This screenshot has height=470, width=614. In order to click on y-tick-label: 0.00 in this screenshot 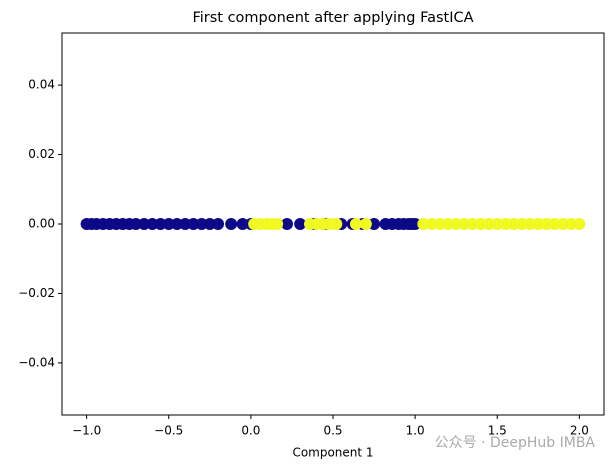, I will do `click(41, 224)`.